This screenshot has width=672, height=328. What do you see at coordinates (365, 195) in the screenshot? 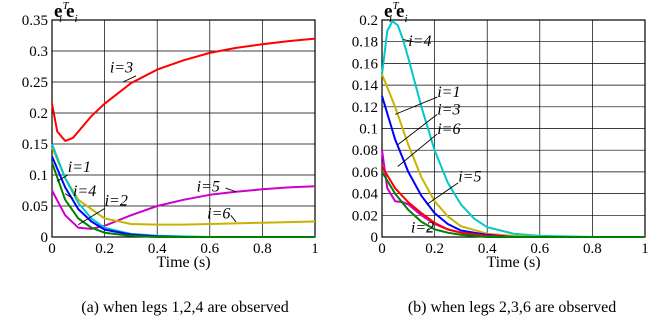
I see `y-tick-label: 0.04` at bounding box center [365, 195].